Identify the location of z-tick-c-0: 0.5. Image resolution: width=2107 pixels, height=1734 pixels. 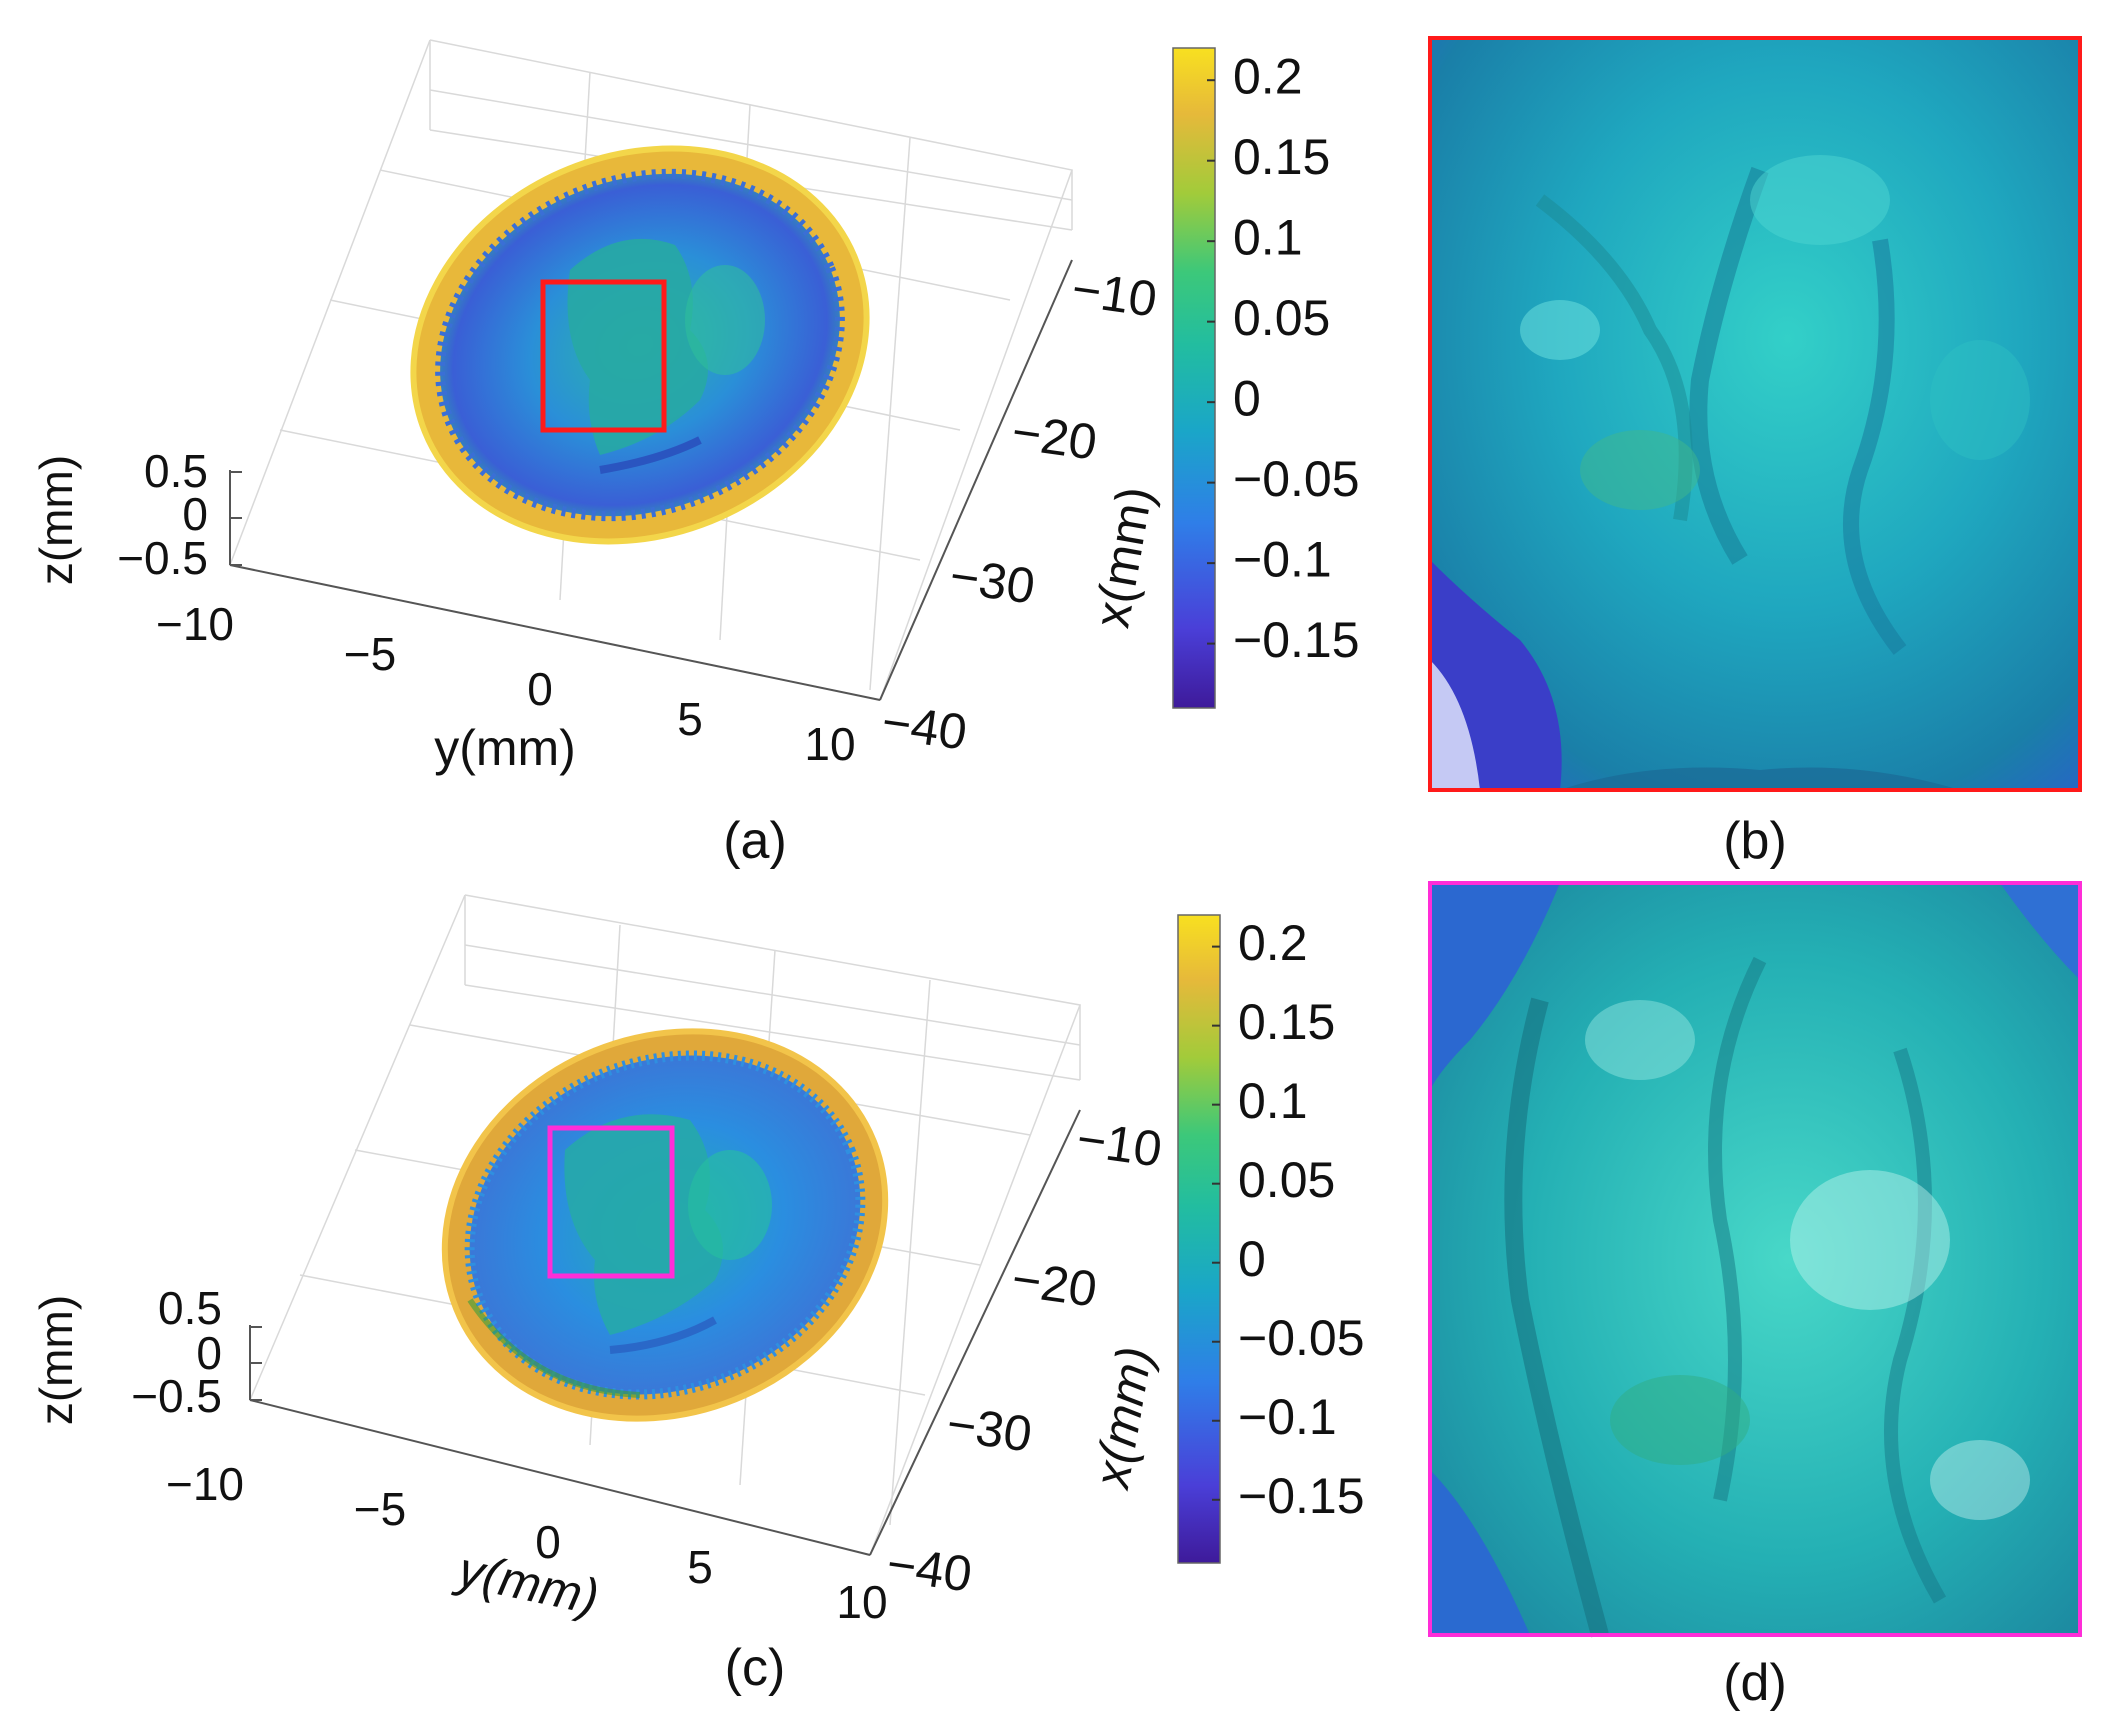
(190, 1308).